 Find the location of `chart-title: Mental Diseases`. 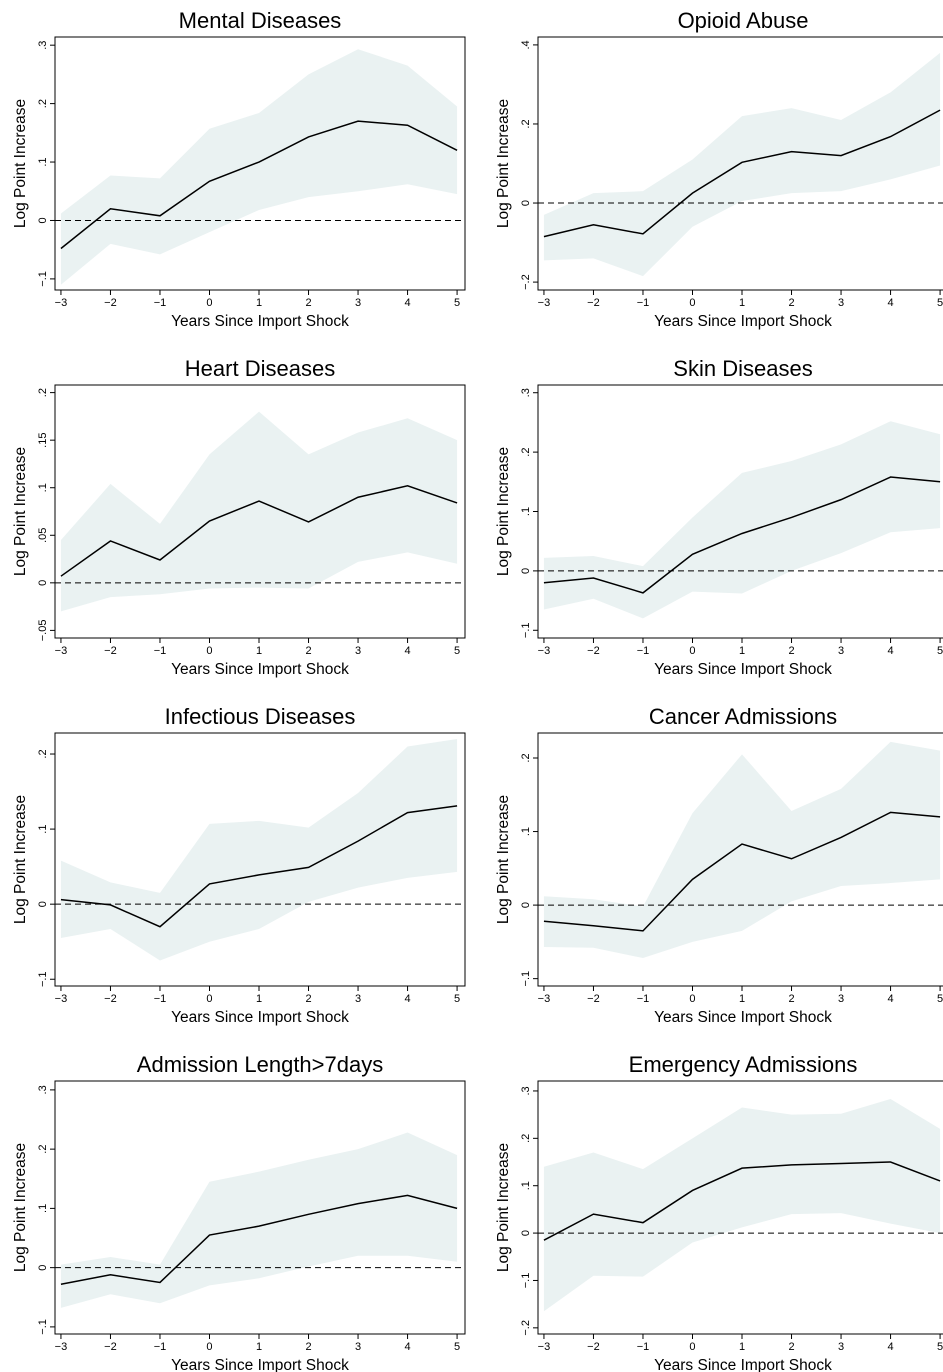

chart-title: Mental Diseases is located at coordinates (260, 20).